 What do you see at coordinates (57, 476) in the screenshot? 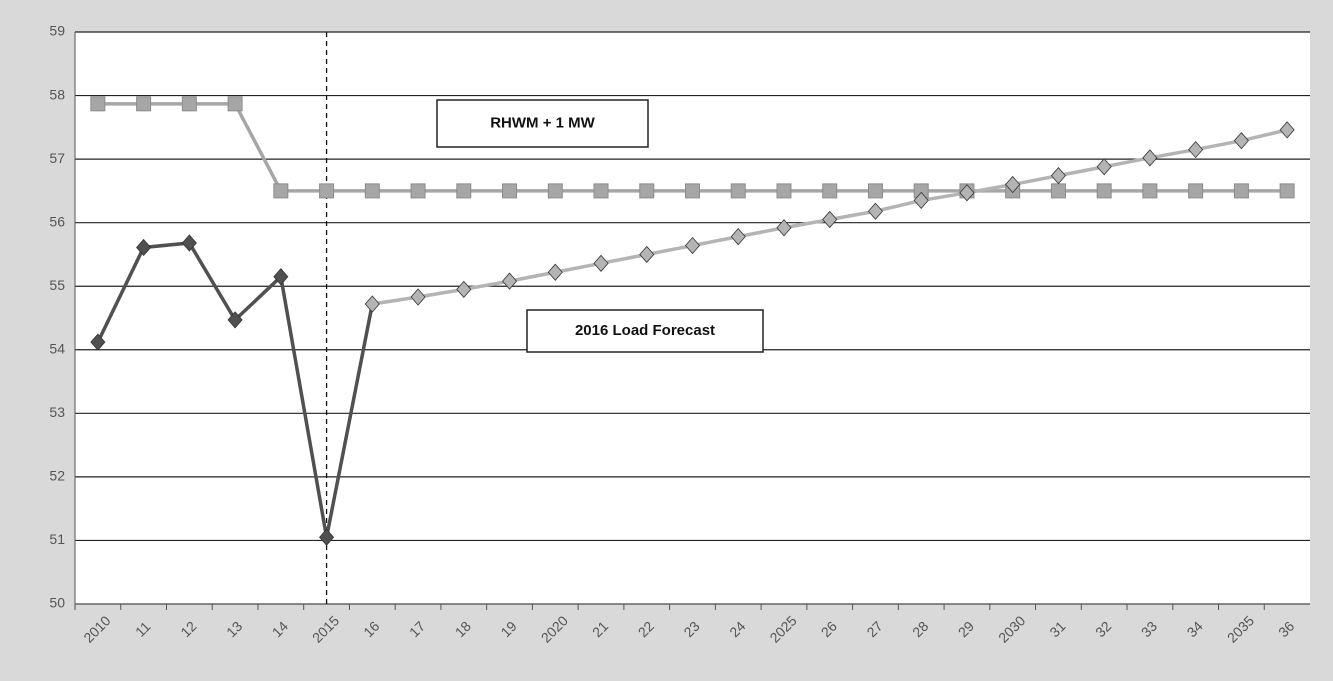
I see `y-tick-label: 52` at bounding box center [57, 476].